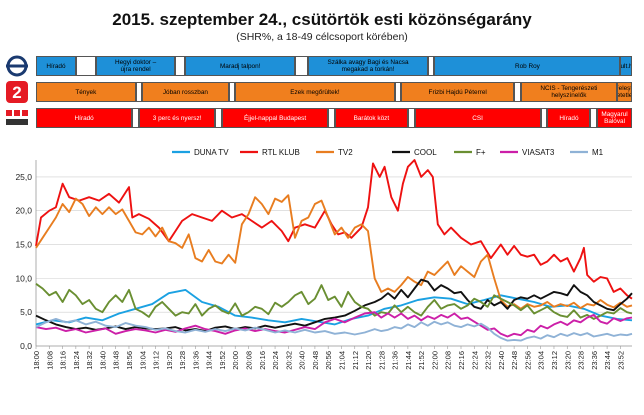 The image size is (644, 415). What do you see at coordinates (408, 360) in the screenshot?
I see `x-tick-label: 21:44` at bounding box center [408, 360].